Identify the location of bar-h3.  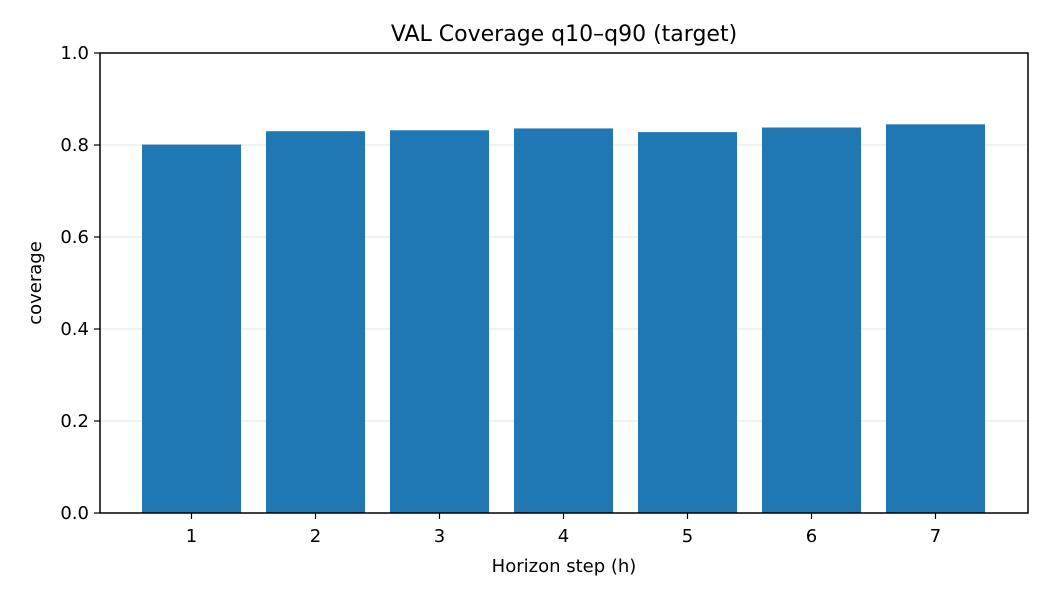
(439, 321).